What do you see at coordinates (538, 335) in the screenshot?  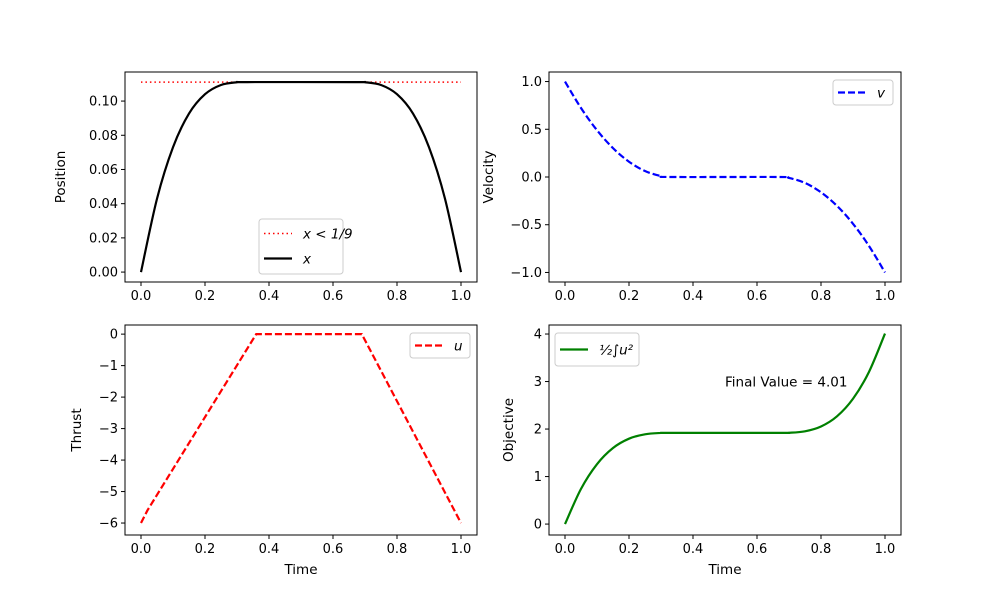 I see `y-tick-label: 4` at bounding box center [538, 335].